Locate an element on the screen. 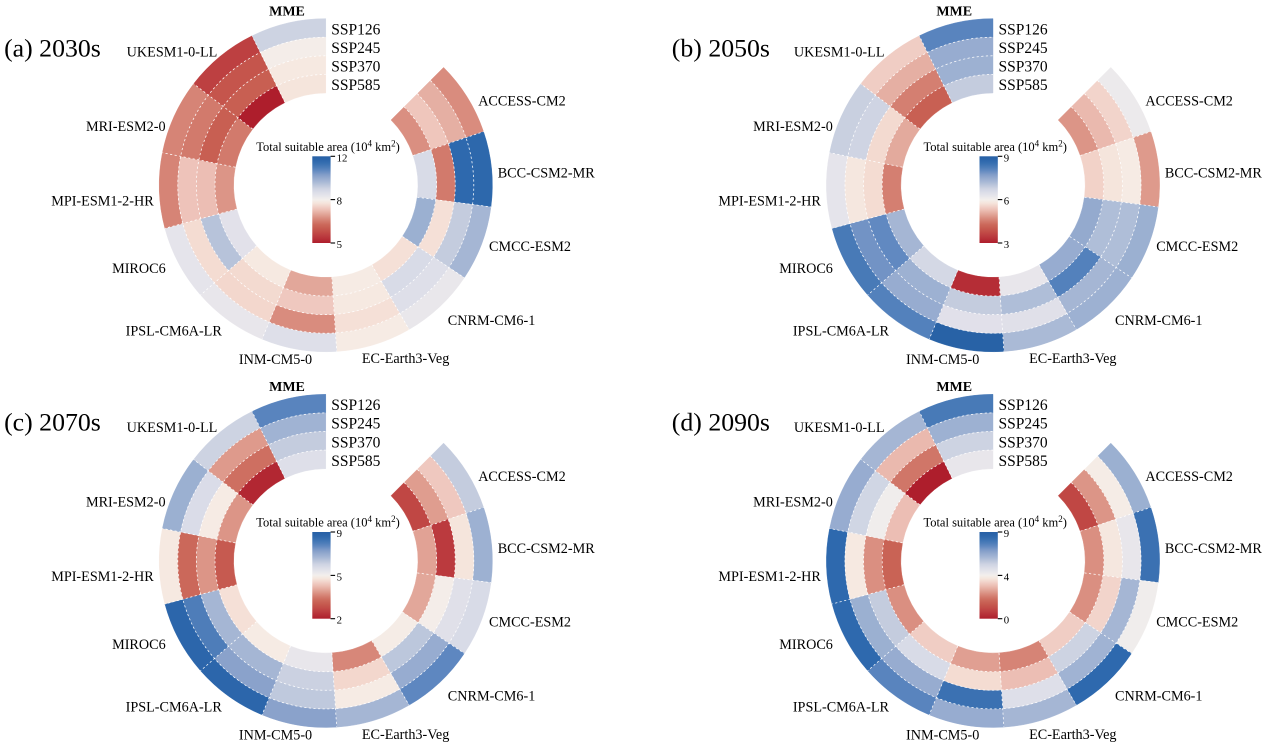  svg-text: 3 is located at coordinates (1006, 245).